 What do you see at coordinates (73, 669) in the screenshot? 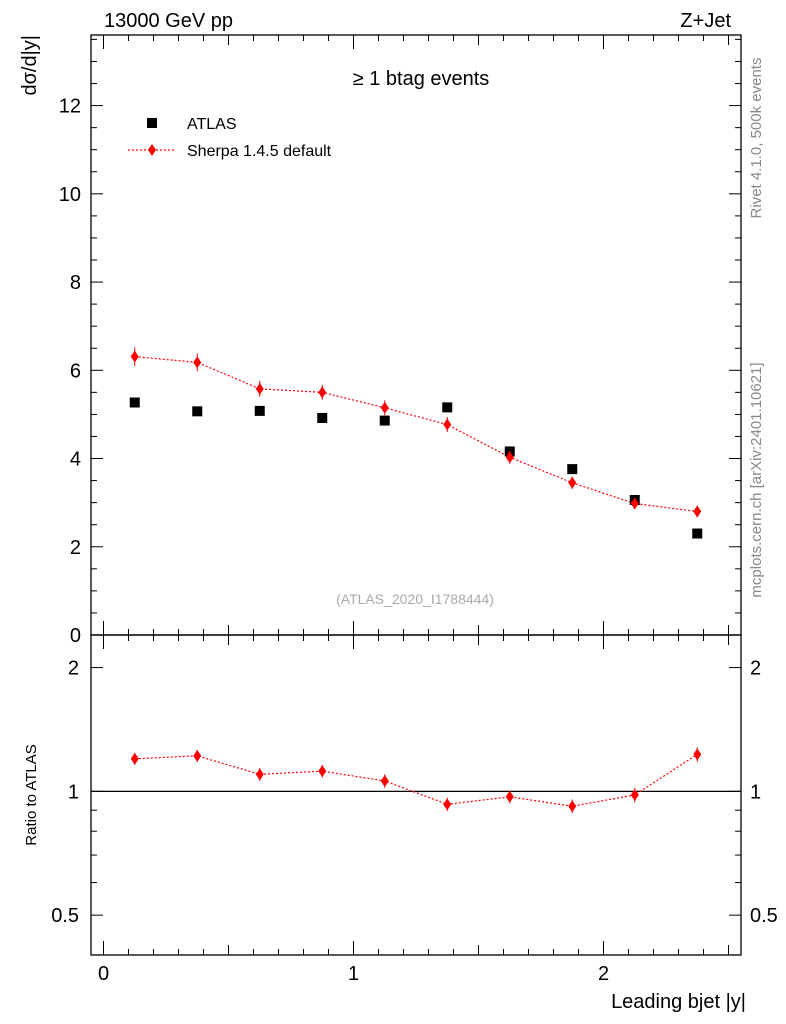
I see `ratio-y-tick-label-left: 2` at bounding box center [73, 669].